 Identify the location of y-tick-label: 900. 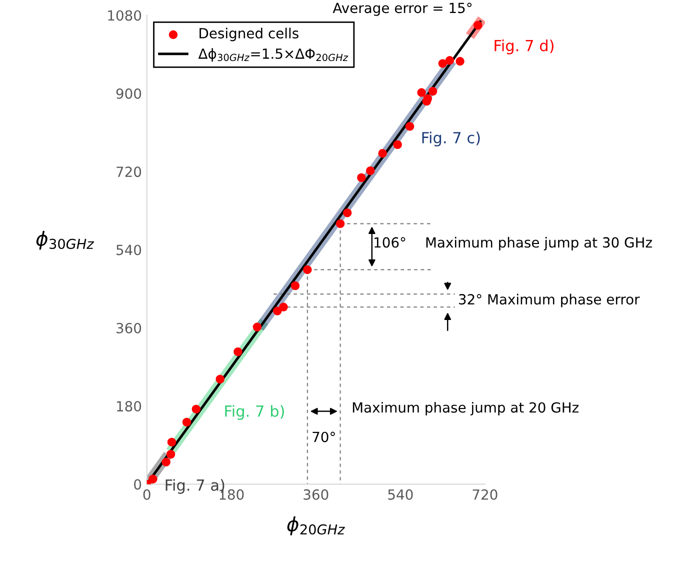
(129, 93).